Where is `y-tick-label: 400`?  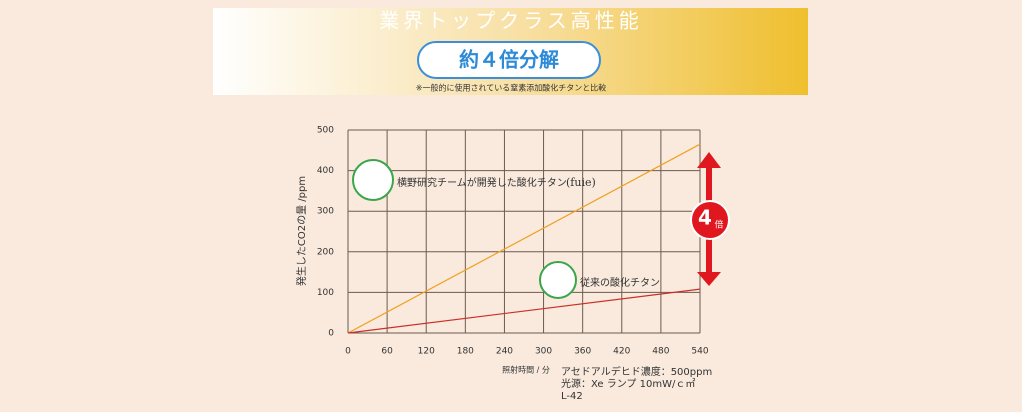 y-tick-label: 400 is located at coordinates (325, 171).